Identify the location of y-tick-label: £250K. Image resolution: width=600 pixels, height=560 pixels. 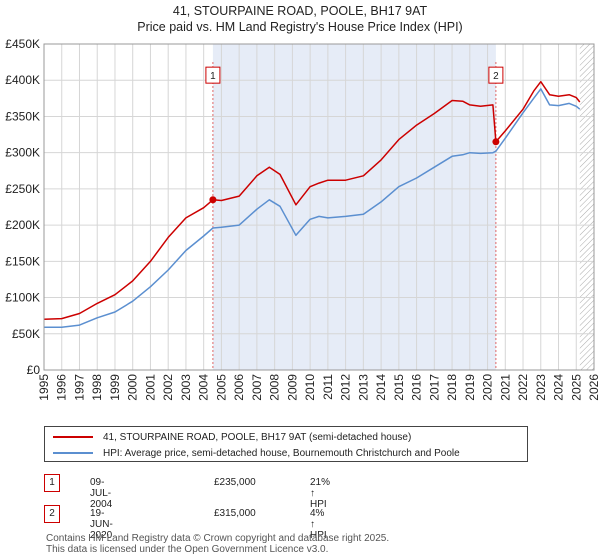
(22, 189).